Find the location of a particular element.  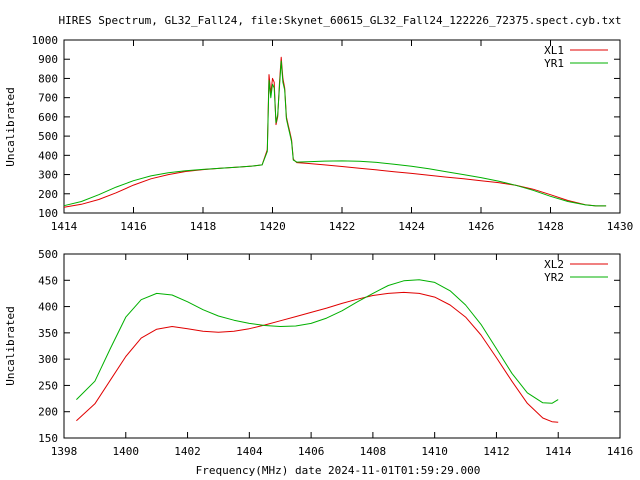

top-y-tick-label: 100 is located at coordinates (48, 213).